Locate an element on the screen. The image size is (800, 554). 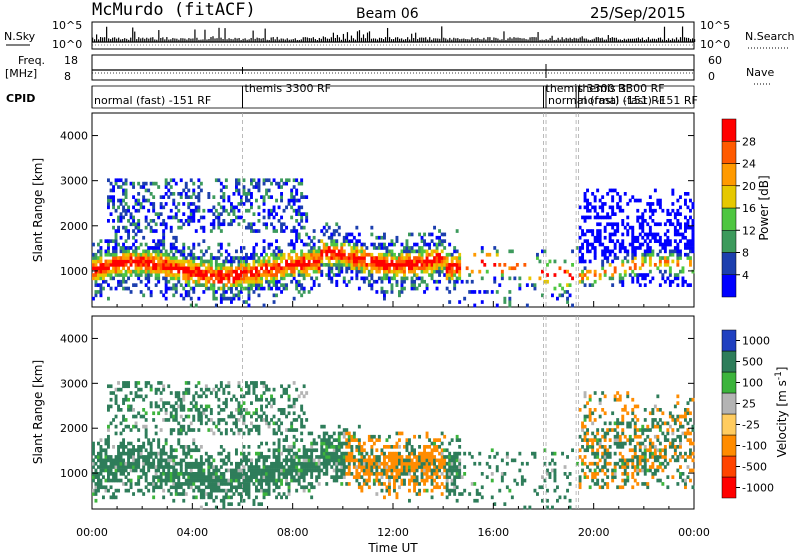
power-cbar-tick-label: 16 is located at coordinates (749, 208).